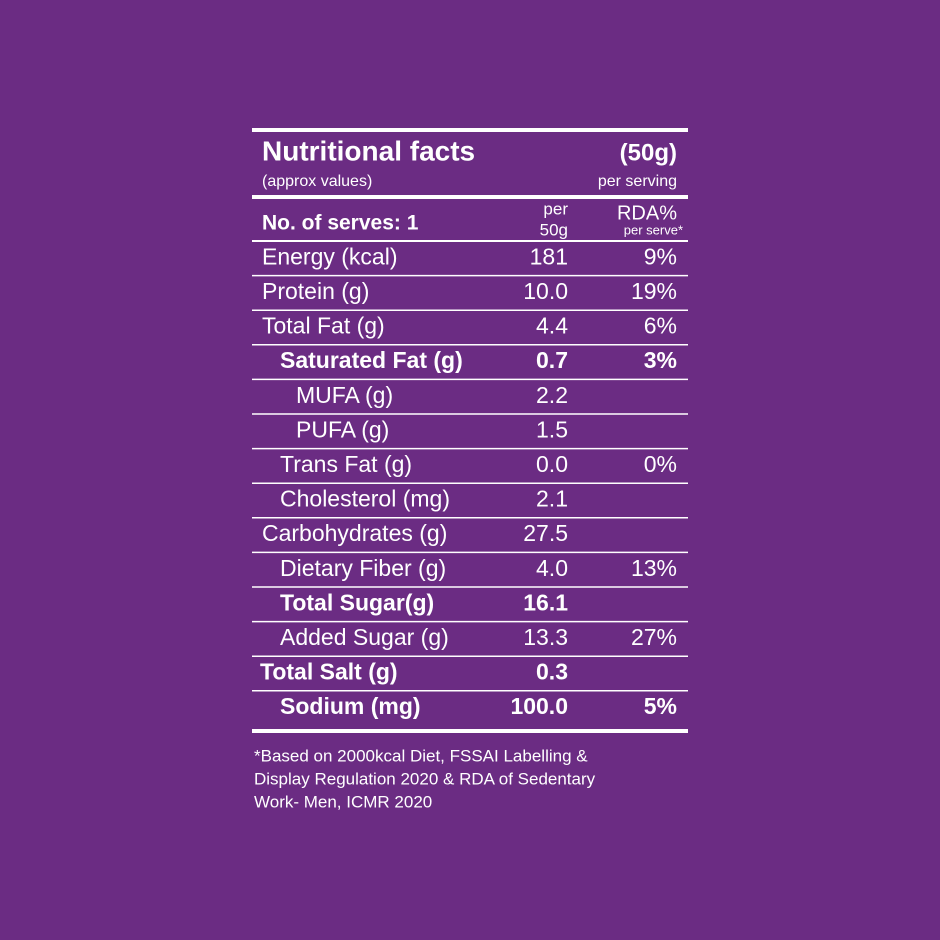 This screenshot has width=940, height=940. I want to click on subtitle: (approx values), so click(317, 181).